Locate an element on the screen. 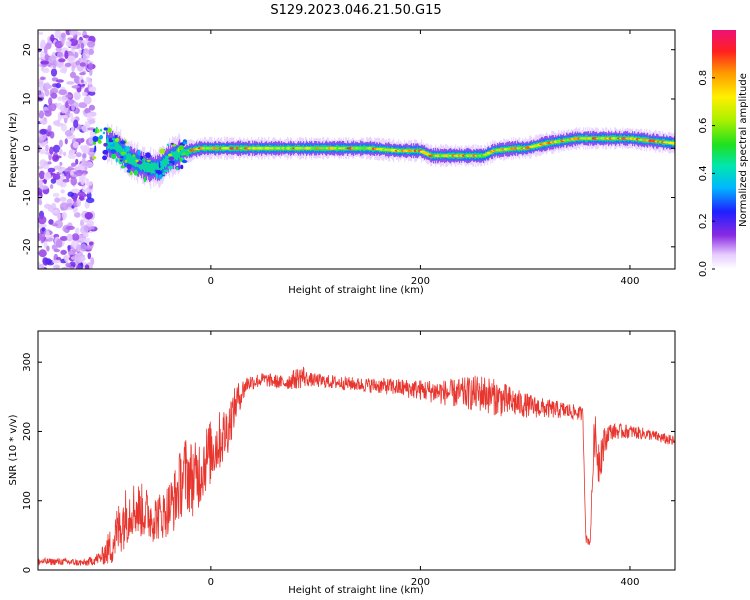  colorbar-tick-label: 0.6 is located at coordinates (703, 126).